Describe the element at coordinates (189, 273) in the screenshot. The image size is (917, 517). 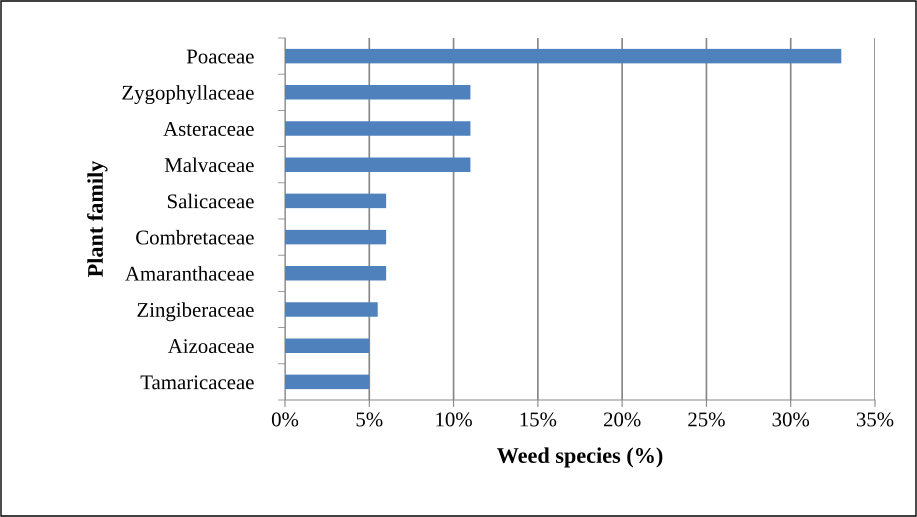
I see `y-tick-label: Amaranthaceae` at that location.